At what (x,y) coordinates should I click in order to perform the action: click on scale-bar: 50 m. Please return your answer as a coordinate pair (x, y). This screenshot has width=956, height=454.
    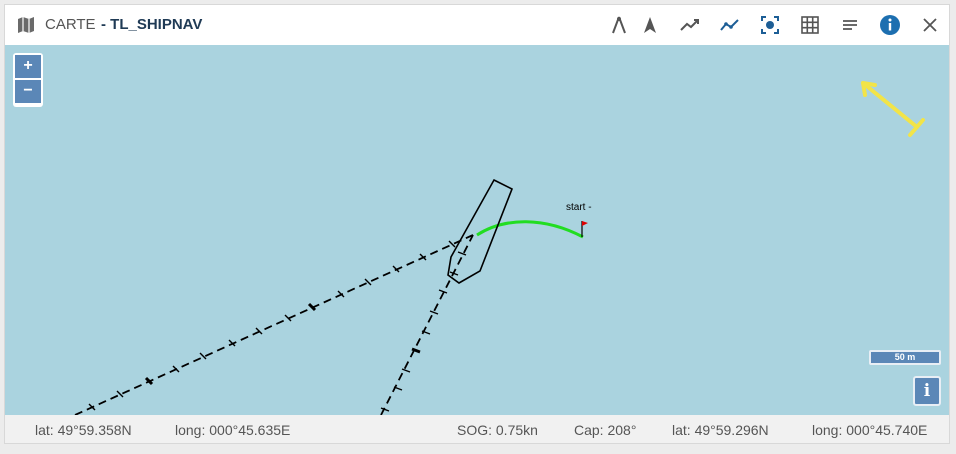
    Looking at the image, I should click on (905, 357).